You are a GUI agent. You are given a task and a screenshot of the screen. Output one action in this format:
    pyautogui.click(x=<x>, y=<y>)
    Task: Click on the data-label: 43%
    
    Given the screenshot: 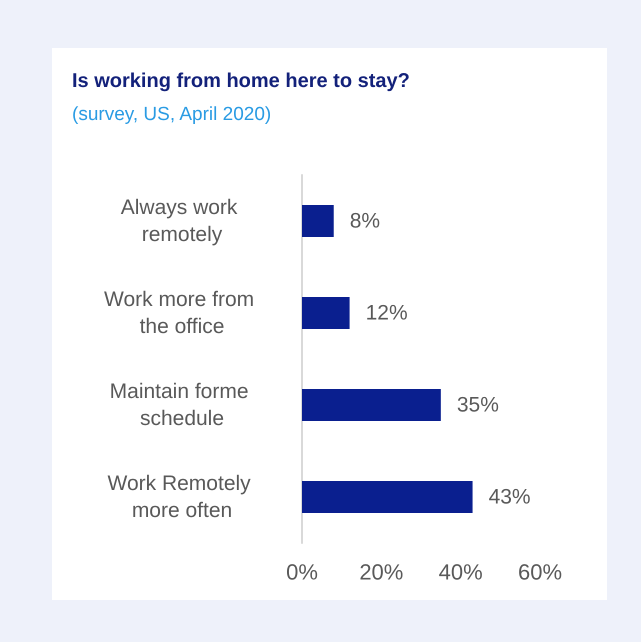 What is the action you would take?
    pyautogui.click(x=509, y=497)
    